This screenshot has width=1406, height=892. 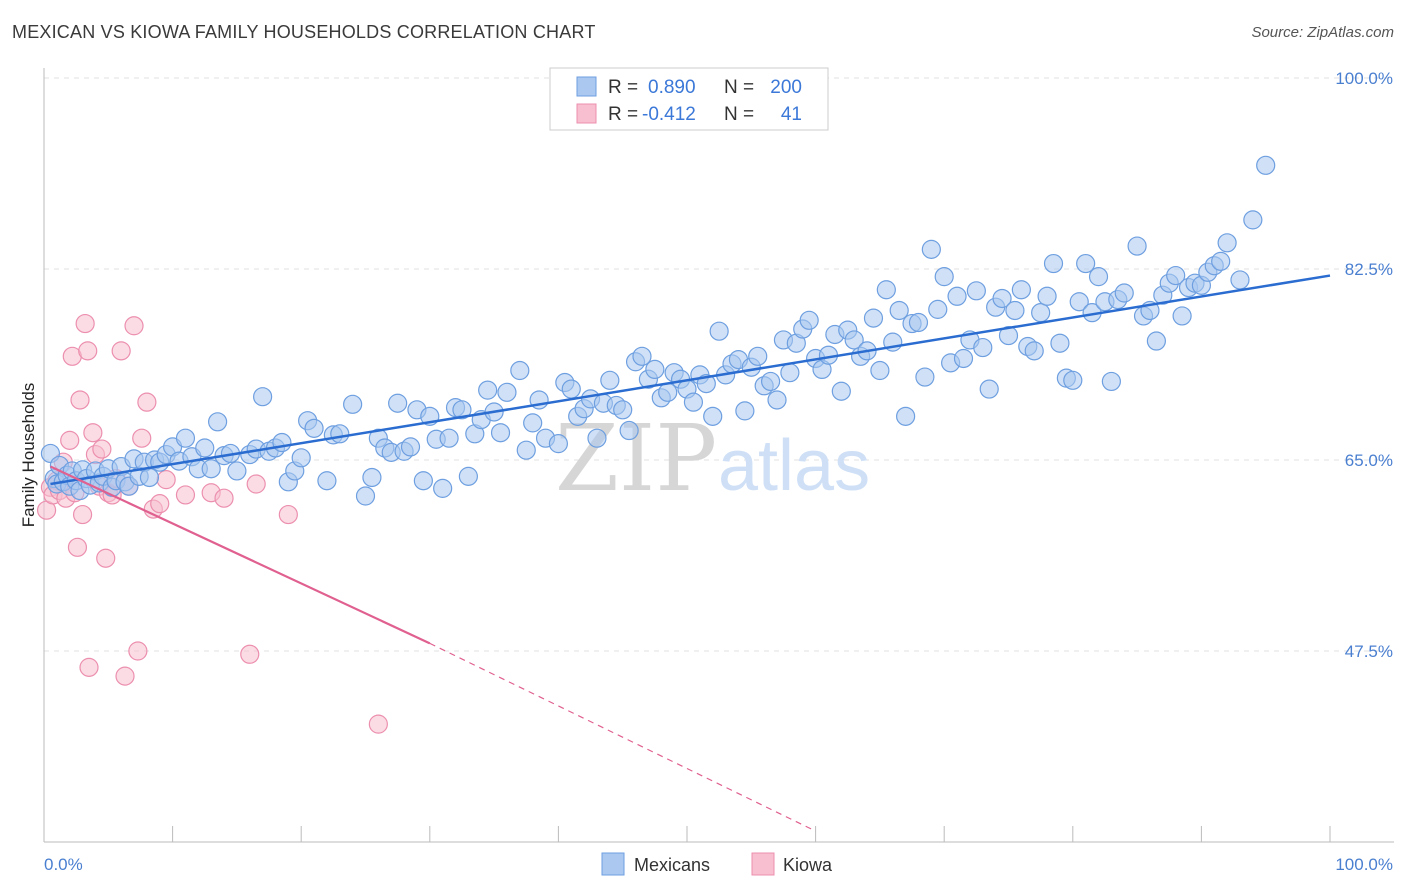 I want to click on y-tick-labels: 47.5% 65.0% 82.5% 100.0%, so click(x=1364, y=365).